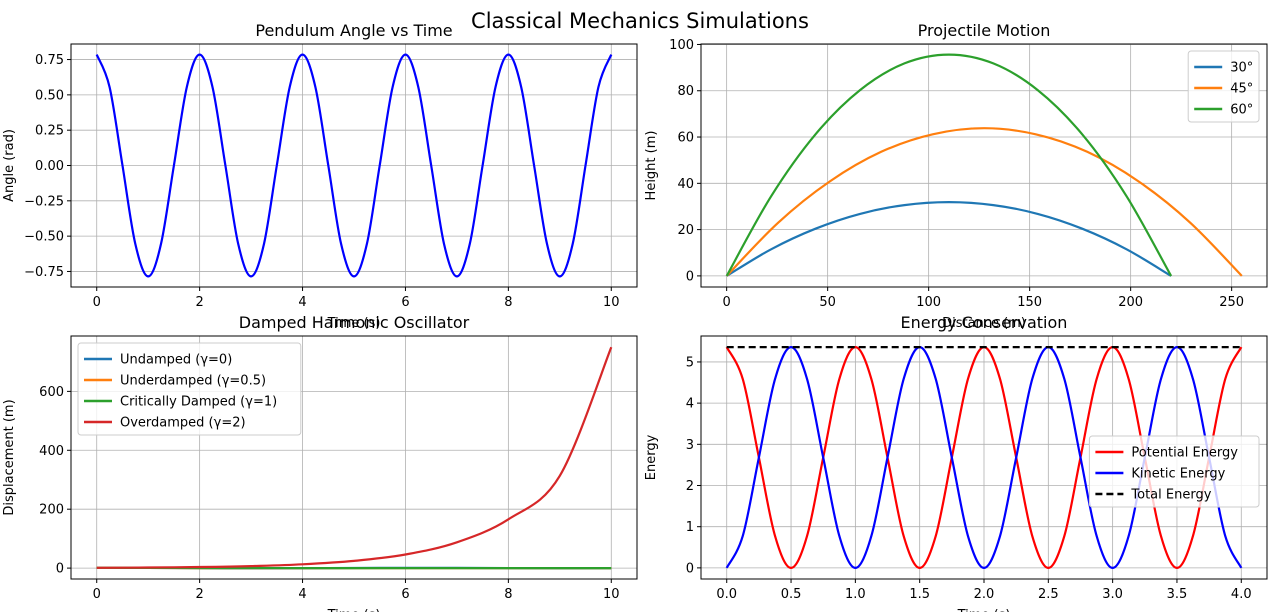 The image size is (1280, 612). What do you see at coordinates (690, 445) in the screenshot?
I see `y-tick-label: 3` at bounding box center [690, 445].